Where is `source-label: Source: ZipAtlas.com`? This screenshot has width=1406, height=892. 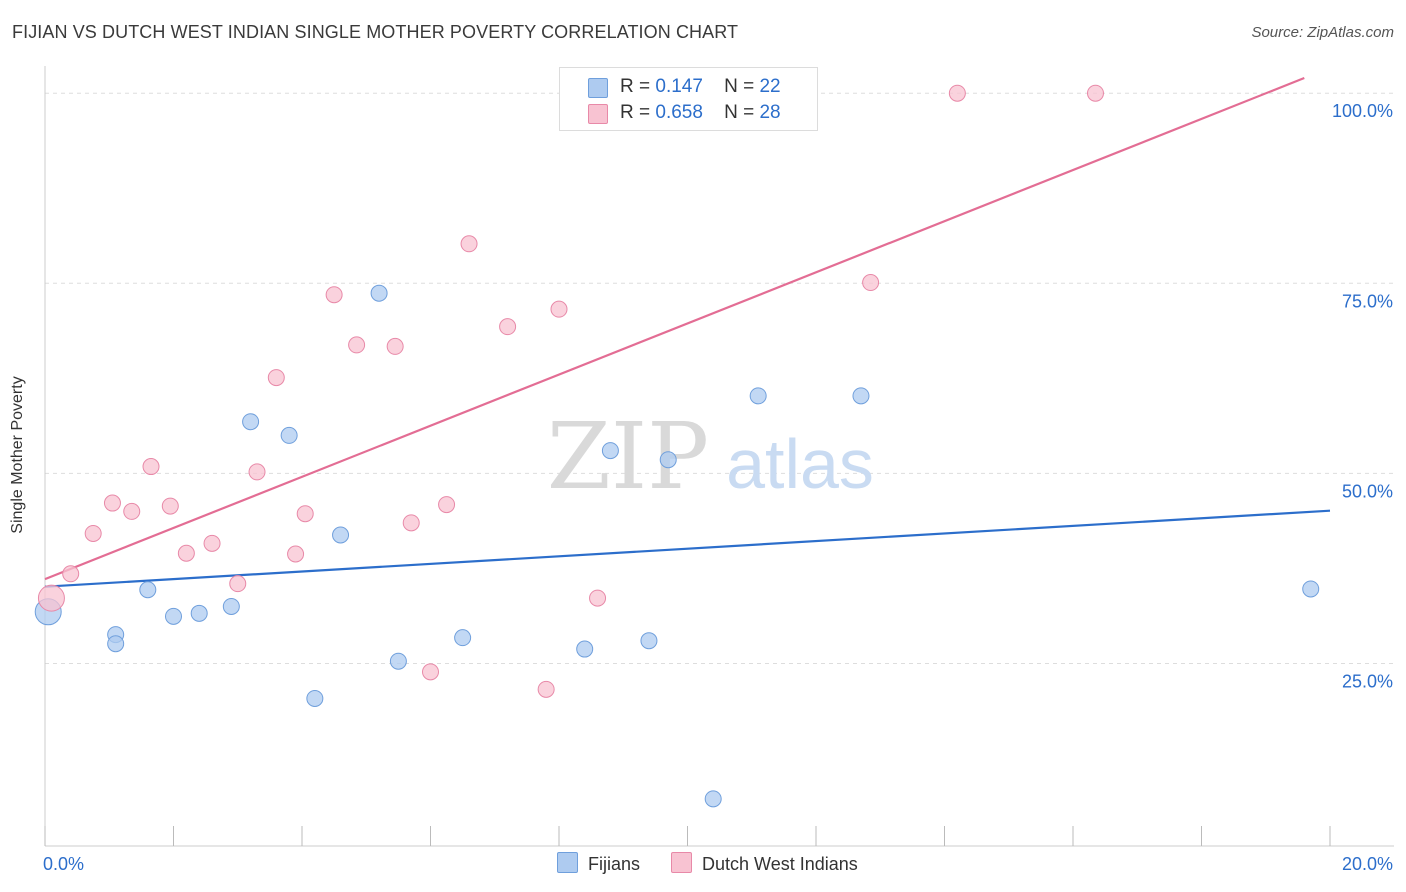 source-label: Source: ZipAtlas.com is located at coordinates (1322, 32).